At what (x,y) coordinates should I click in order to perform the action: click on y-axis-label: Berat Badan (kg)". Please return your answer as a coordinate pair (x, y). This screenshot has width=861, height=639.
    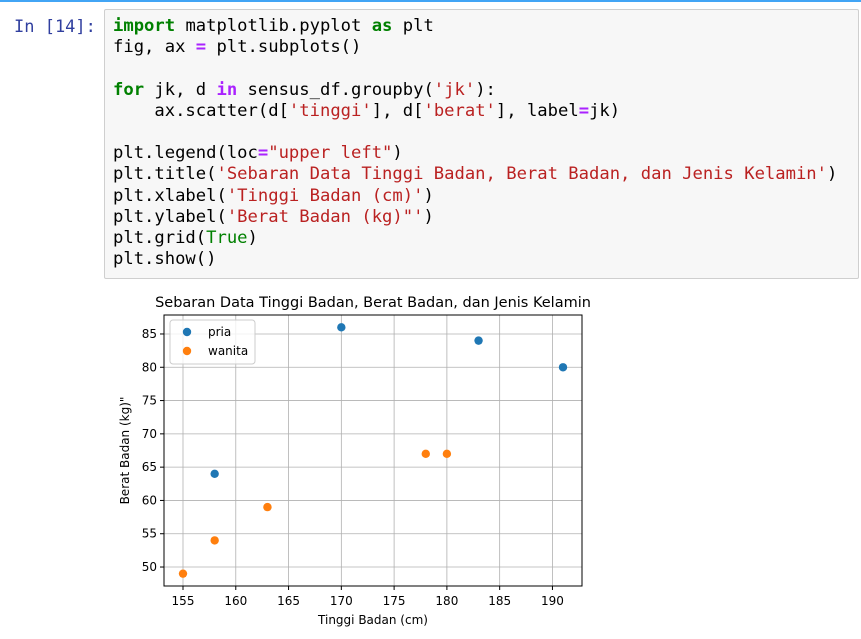
    Looking at the image, I should click on (125, 451).